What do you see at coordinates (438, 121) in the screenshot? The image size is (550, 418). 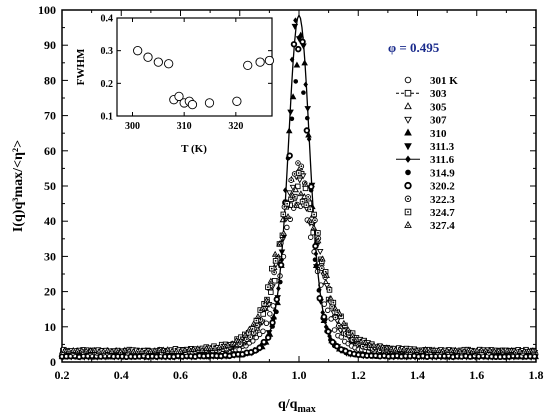 I see `legend-label: 307` at bounding box center [438, 121].